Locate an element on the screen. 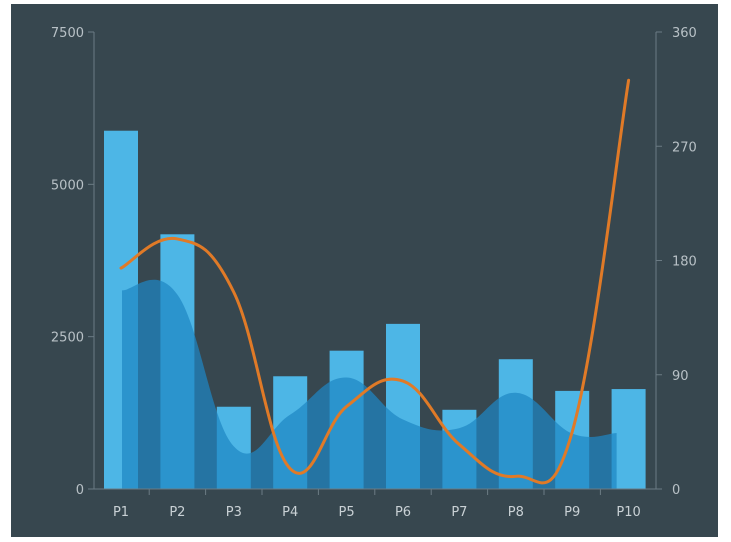 The image size is (731, 542). x-tick-label: P4 is located at coordinates (290, 512).